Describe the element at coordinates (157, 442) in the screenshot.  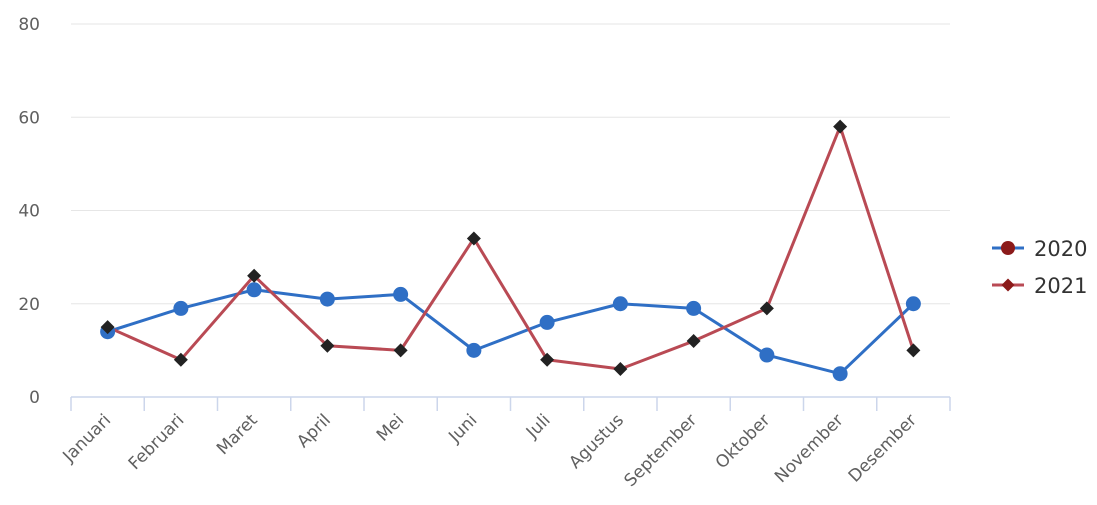
I see `x-tick-label: Februari` at that location.